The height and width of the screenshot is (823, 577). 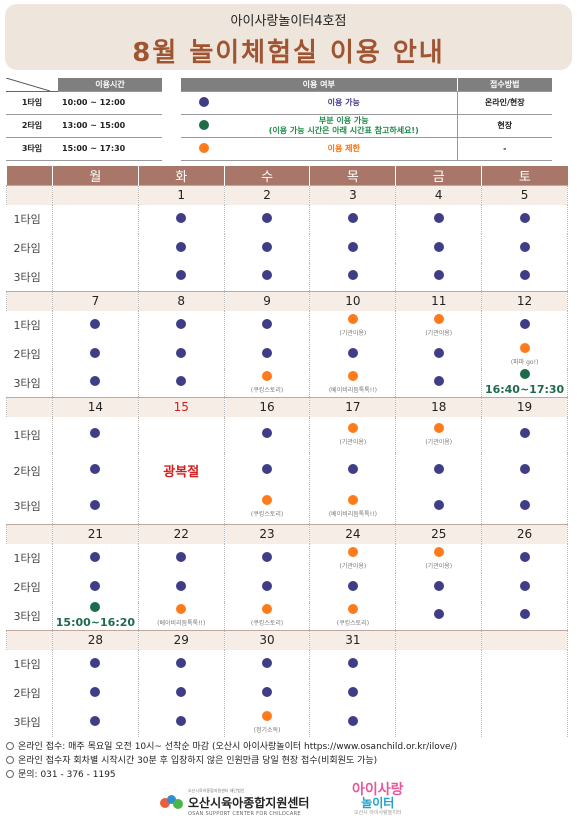 I want to click on date-number: 30, so click(x=267, y=640).